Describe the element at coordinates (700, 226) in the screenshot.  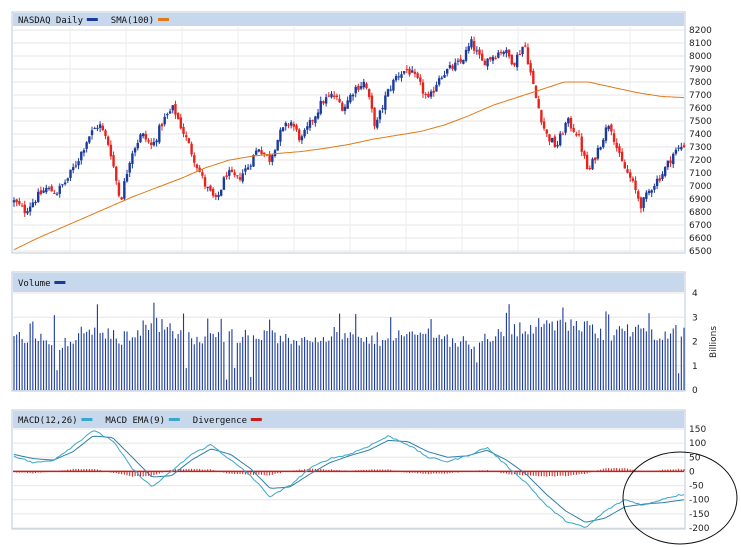
I see `price-tick-label: 6700` at that location.